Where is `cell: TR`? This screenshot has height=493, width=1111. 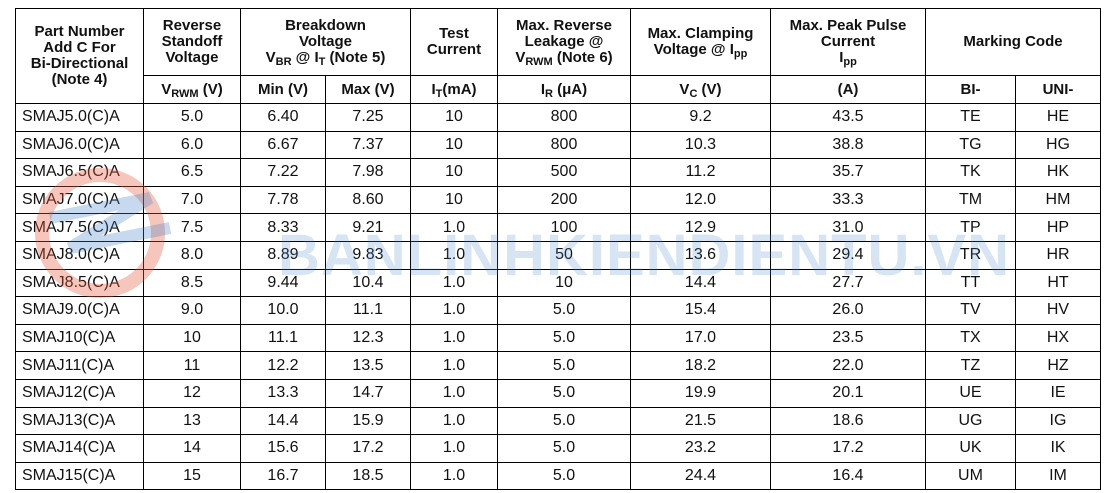
cell: TR is located at coordinates (970, 255).